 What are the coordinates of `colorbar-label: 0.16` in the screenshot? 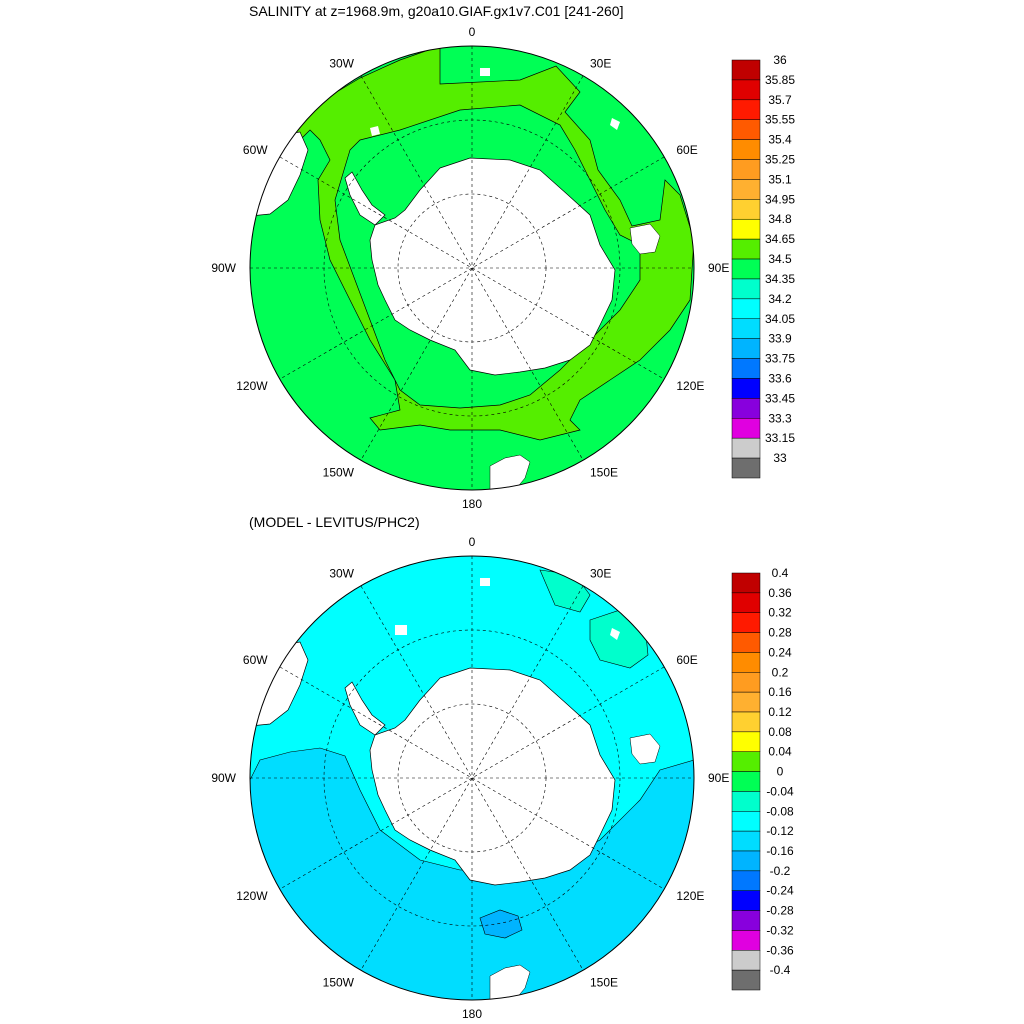 It's located at (780, 692).